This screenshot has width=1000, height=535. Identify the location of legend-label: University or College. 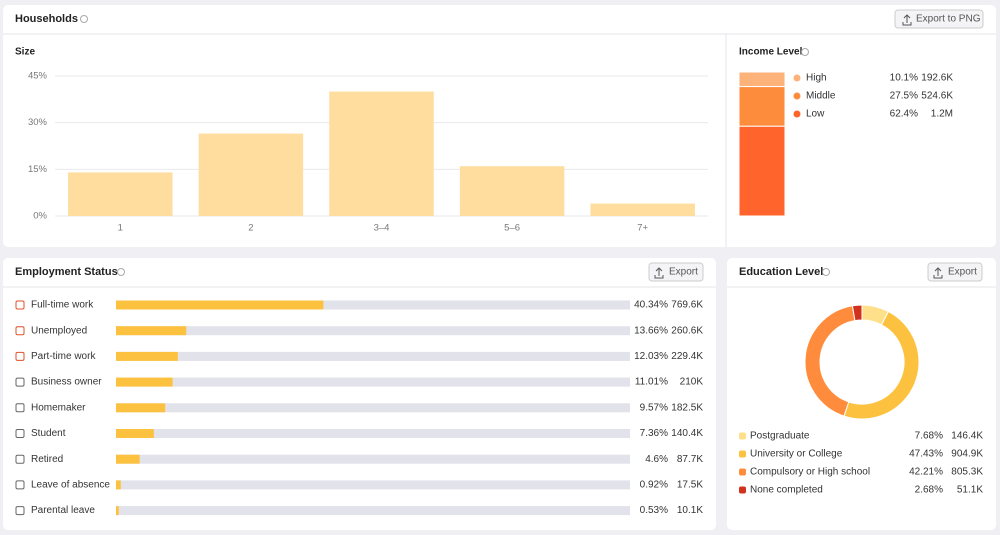
(796, 454).